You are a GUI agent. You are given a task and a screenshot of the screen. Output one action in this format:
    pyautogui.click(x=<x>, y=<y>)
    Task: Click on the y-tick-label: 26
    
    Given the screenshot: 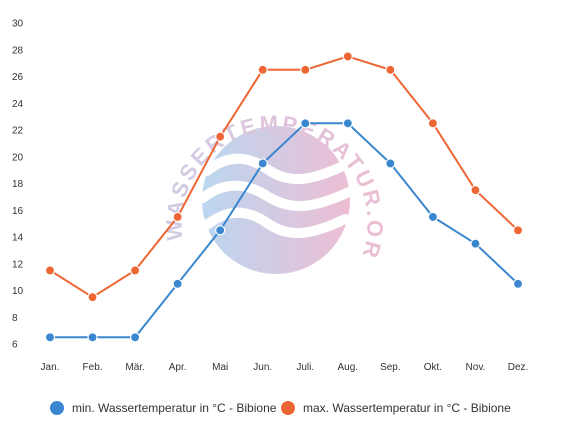 What is the action you would take?
    pyautogui.click(x=18, y=77)
    